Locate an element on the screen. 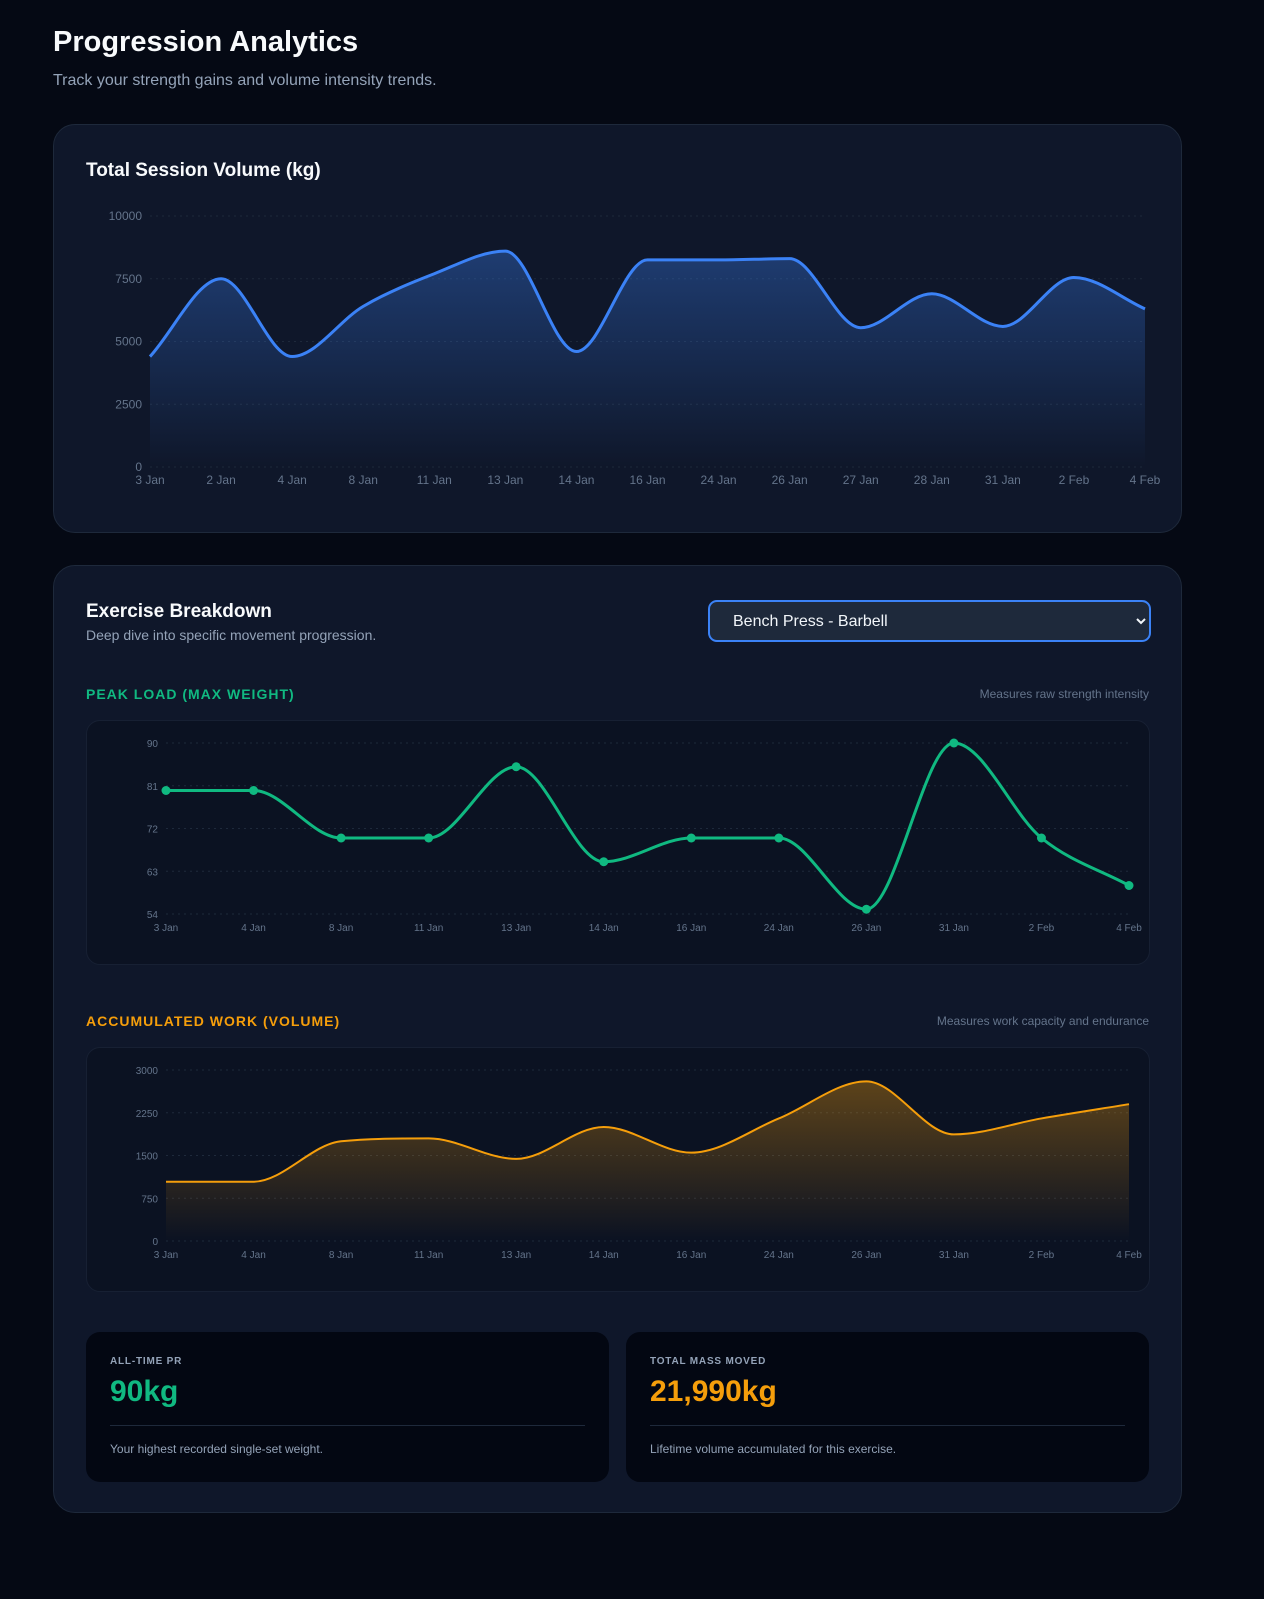  y-tick-label: 5000 is located at coordinates (128, 342).